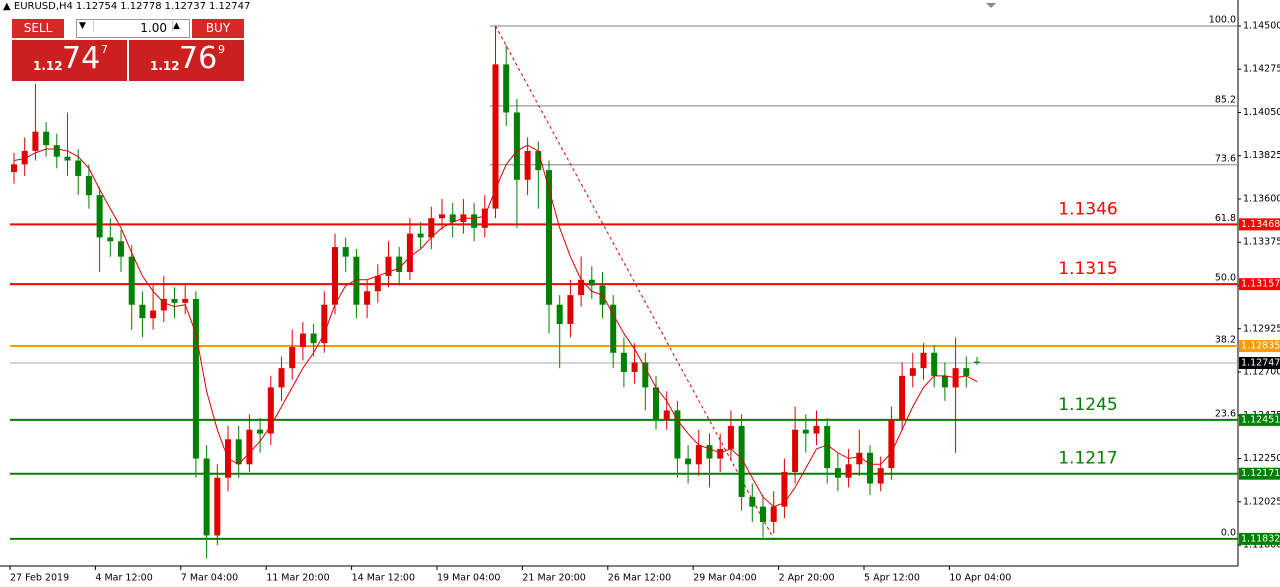 The image size is (1280, 587). Describe the element at coordinates (1261, 112) in the screenshot. I see `y-tick-label: 1.14050` at that location.